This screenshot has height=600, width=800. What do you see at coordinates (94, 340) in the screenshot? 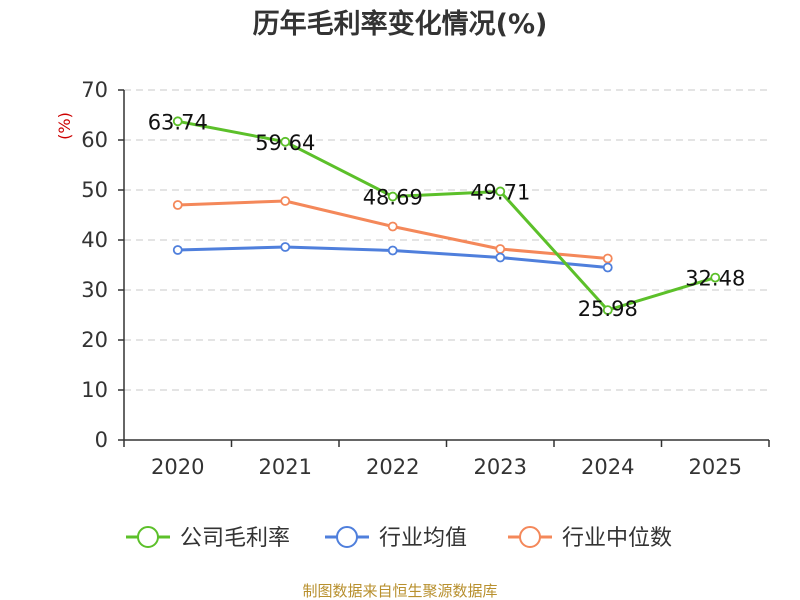
I see `y-tick-label: 20` at bounding box center [94, 340].